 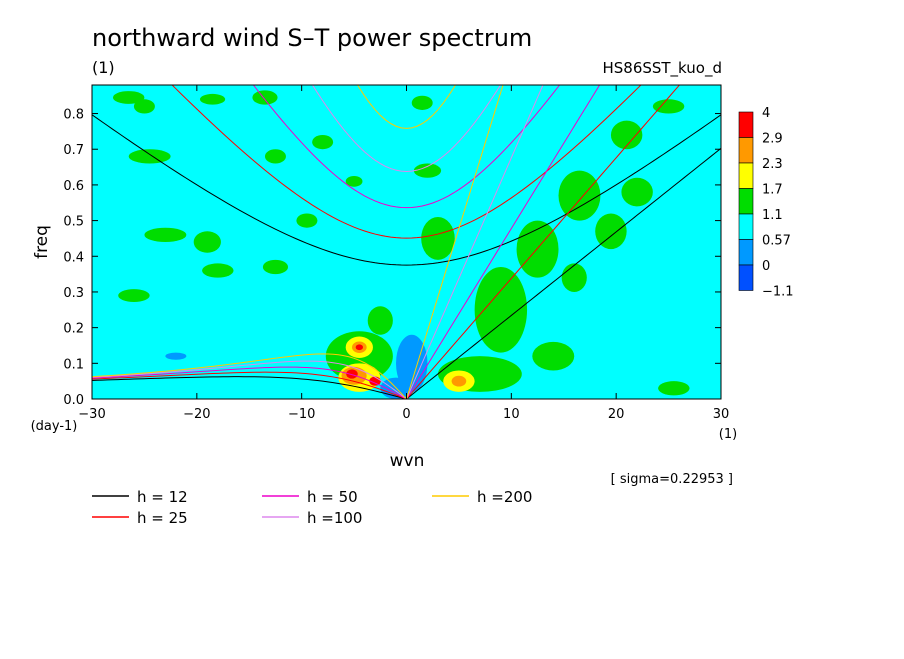 What do you see at coordinates (511, 414) in the screenshot?
I see `x-tick-label: 10` at bounding box center [511, 414].